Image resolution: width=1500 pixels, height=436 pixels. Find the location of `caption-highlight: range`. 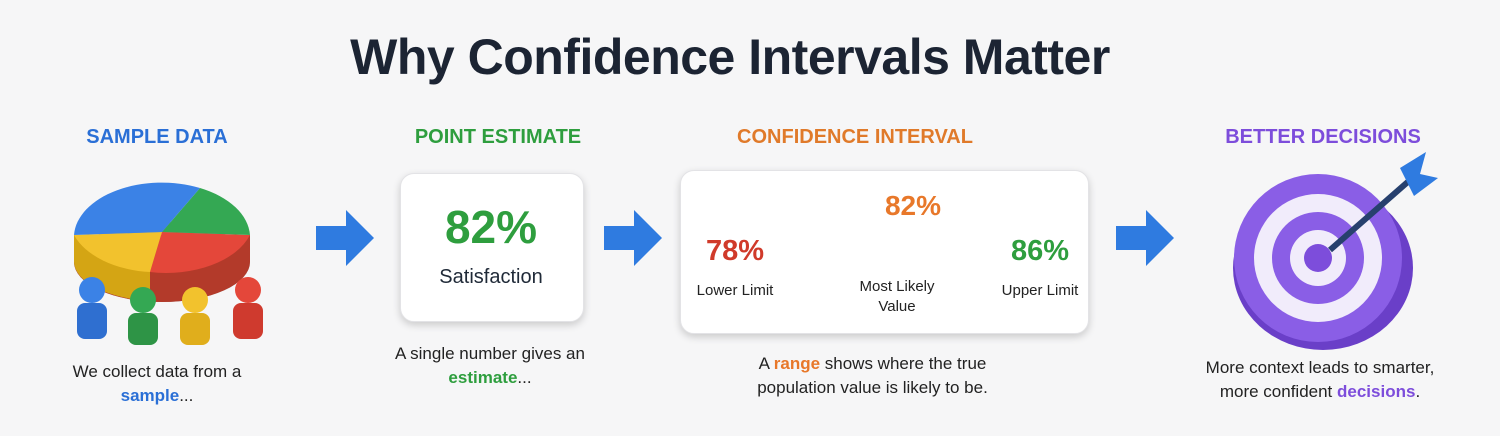

caption-highlight: range is located at coordinates (797, 363).